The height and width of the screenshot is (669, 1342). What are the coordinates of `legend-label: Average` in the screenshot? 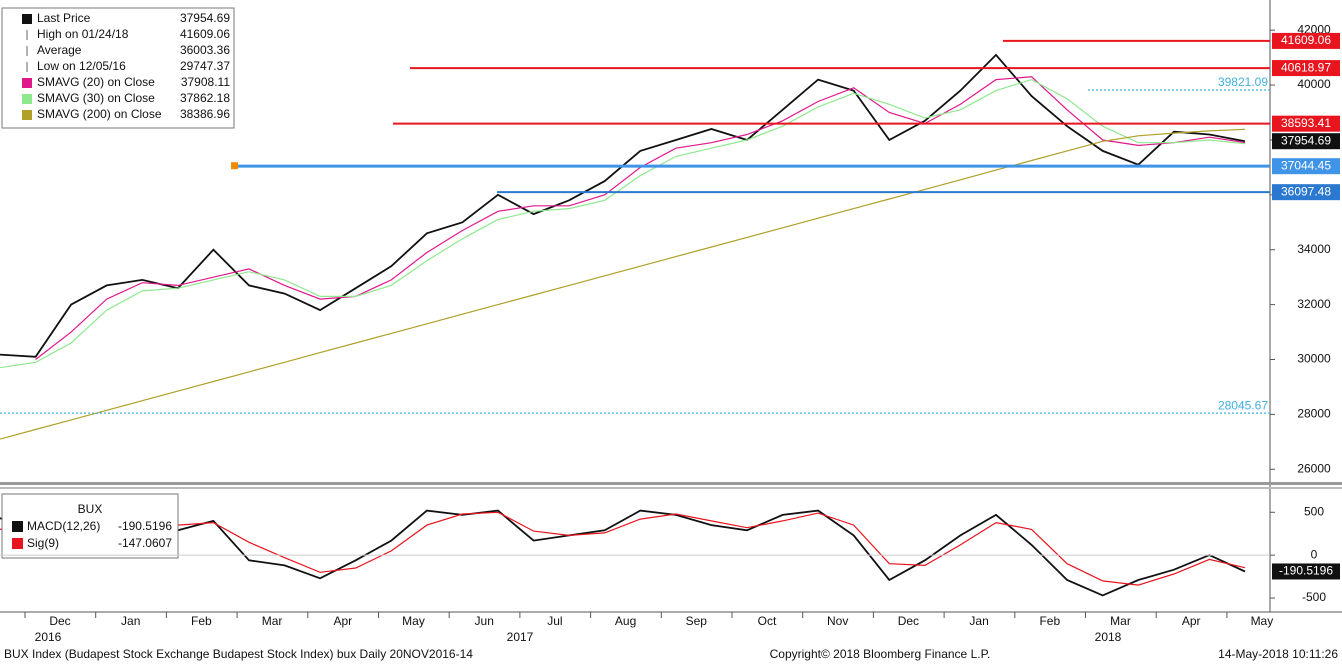 It's located at (59, 50).